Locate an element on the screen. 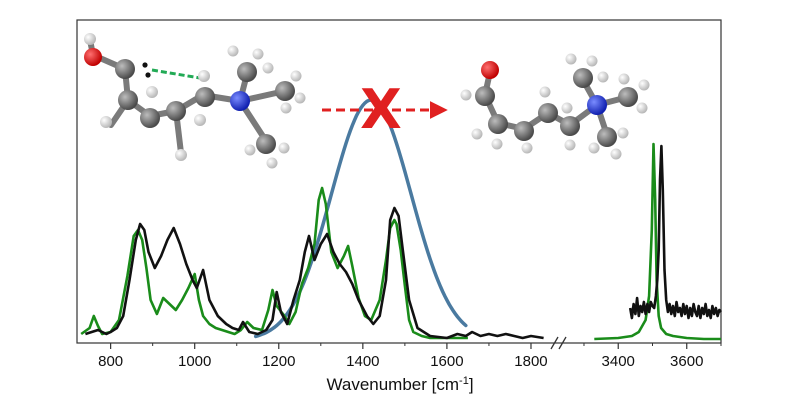  x-tick-label: 1600 is located at coordinates (446, 361).